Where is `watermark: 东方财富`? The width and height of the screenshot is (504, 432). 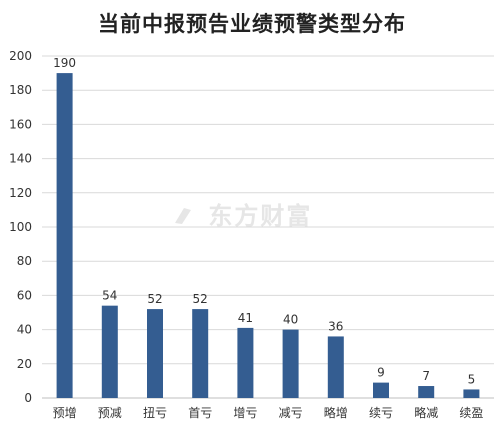 watermark: 东方财富 is located at coordinates (242, 213).